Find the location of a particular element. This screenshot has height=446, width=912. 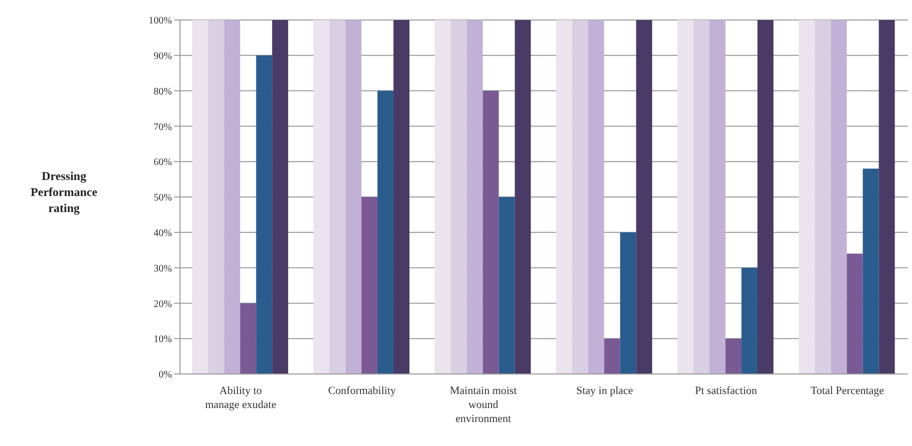

y-tick-label: 70% is located at coordinates (163, 127).